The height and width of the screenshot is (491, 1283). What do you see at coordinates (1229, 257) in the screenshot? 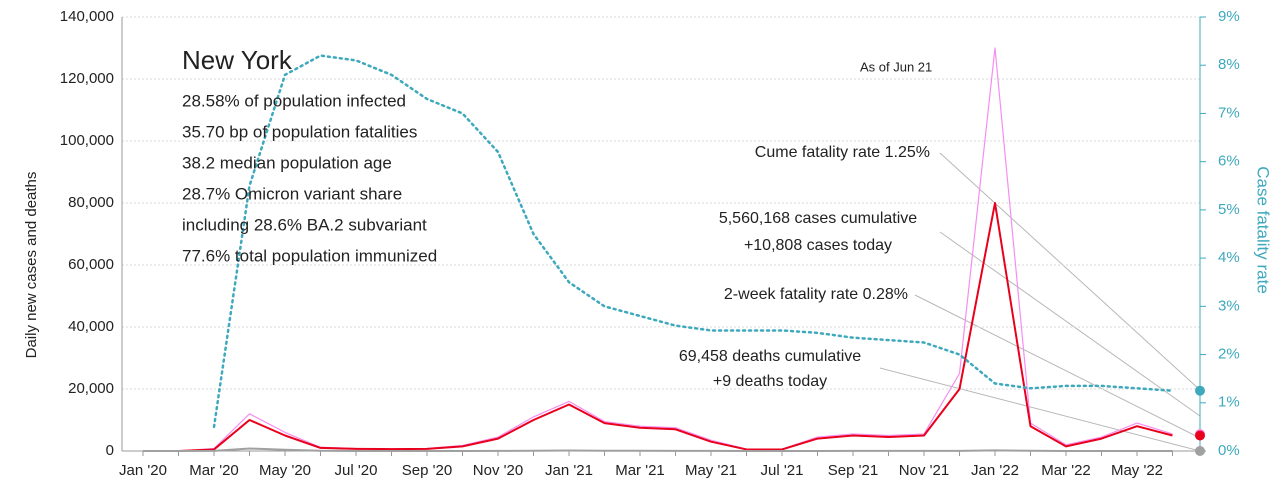
I see `y2-tick-label: 4%` at bounding box center [1229, 257].